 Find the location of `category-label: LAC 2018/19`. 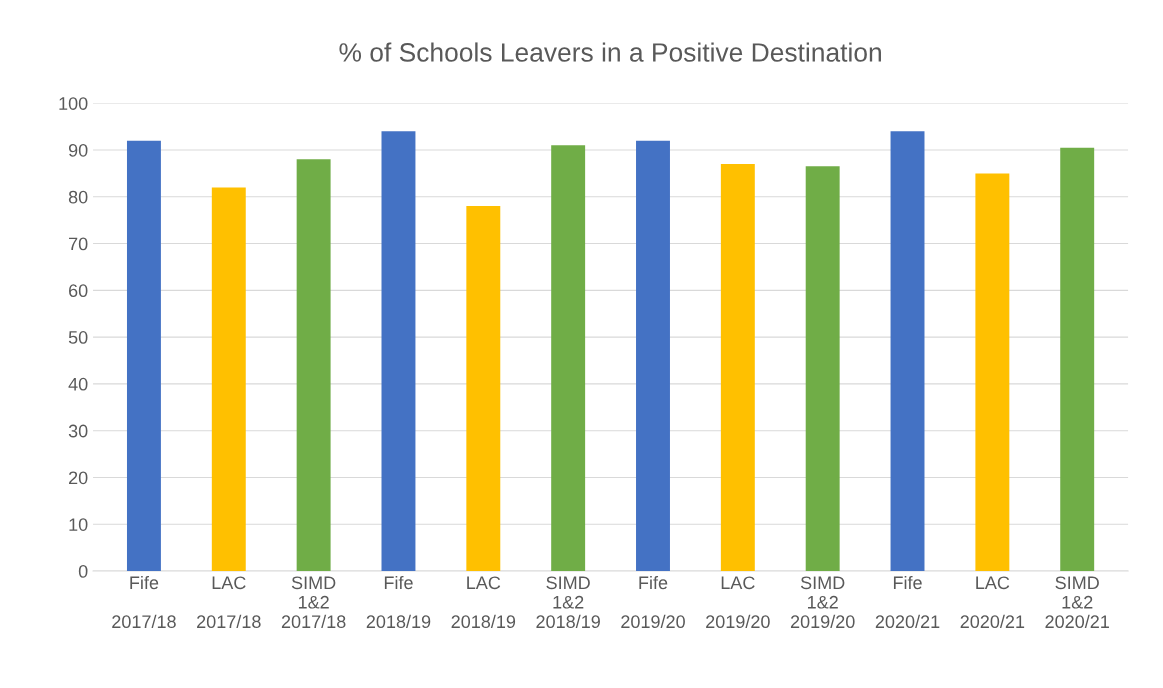

category-label: LAC 2018/19 is located at coordinates (483, 602).